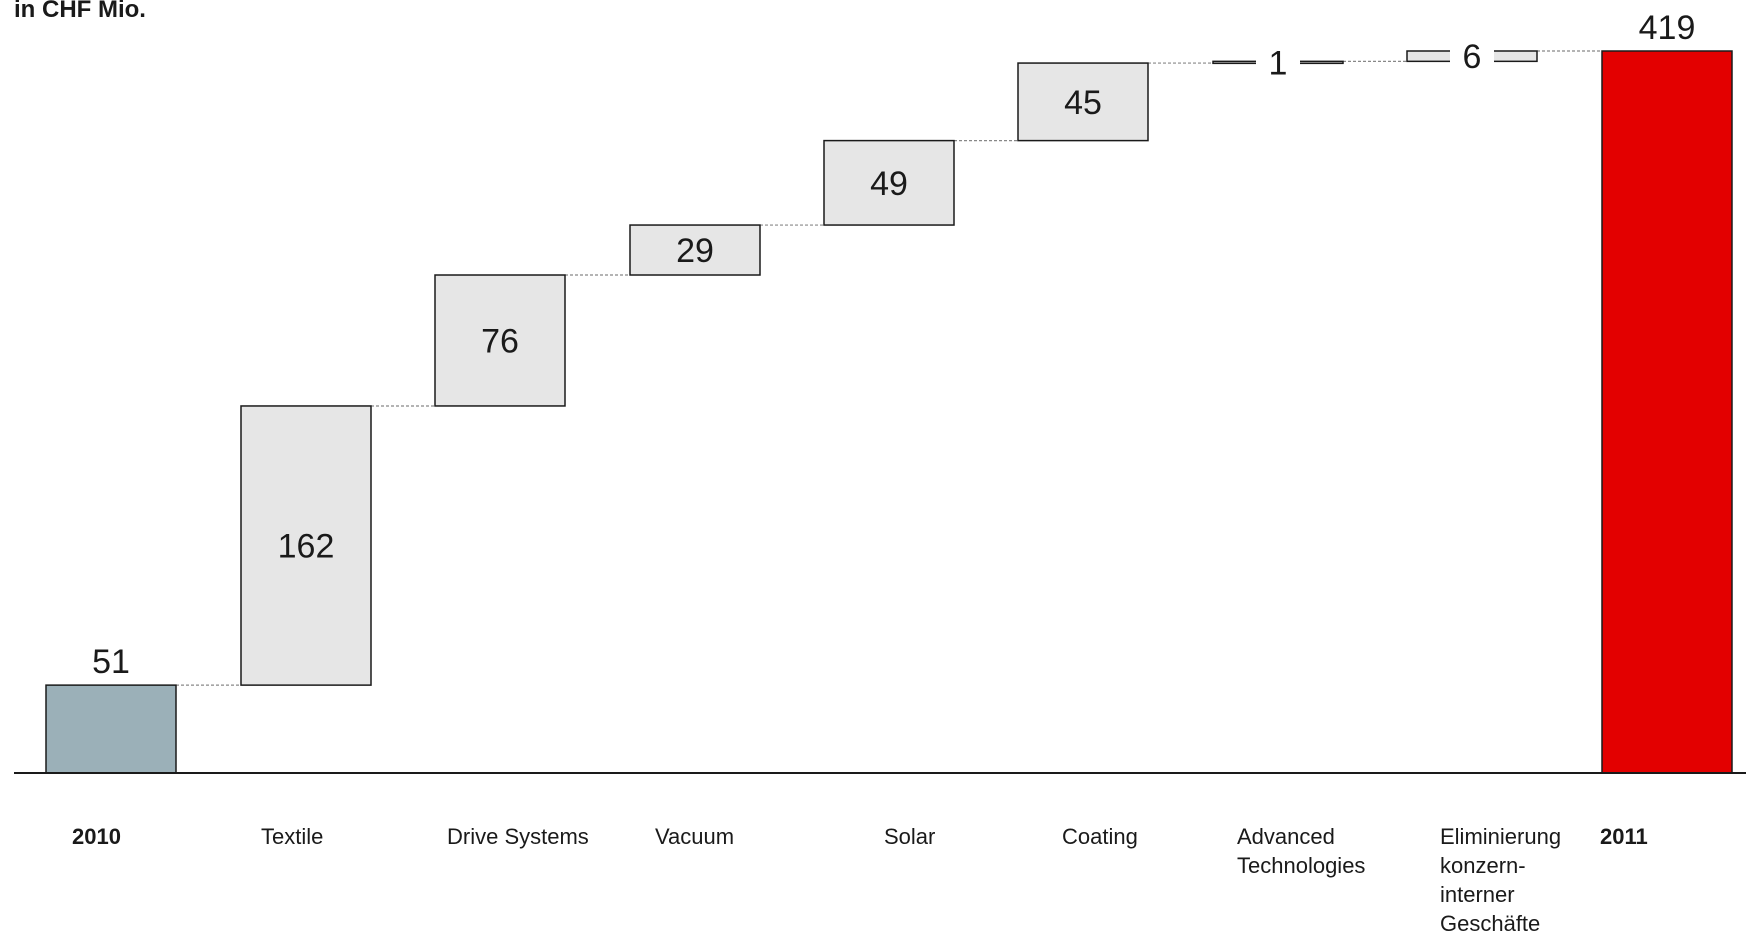 This screenshot has height=938, width=1746. I want to click on value-label: 1, so click(1278, 63).